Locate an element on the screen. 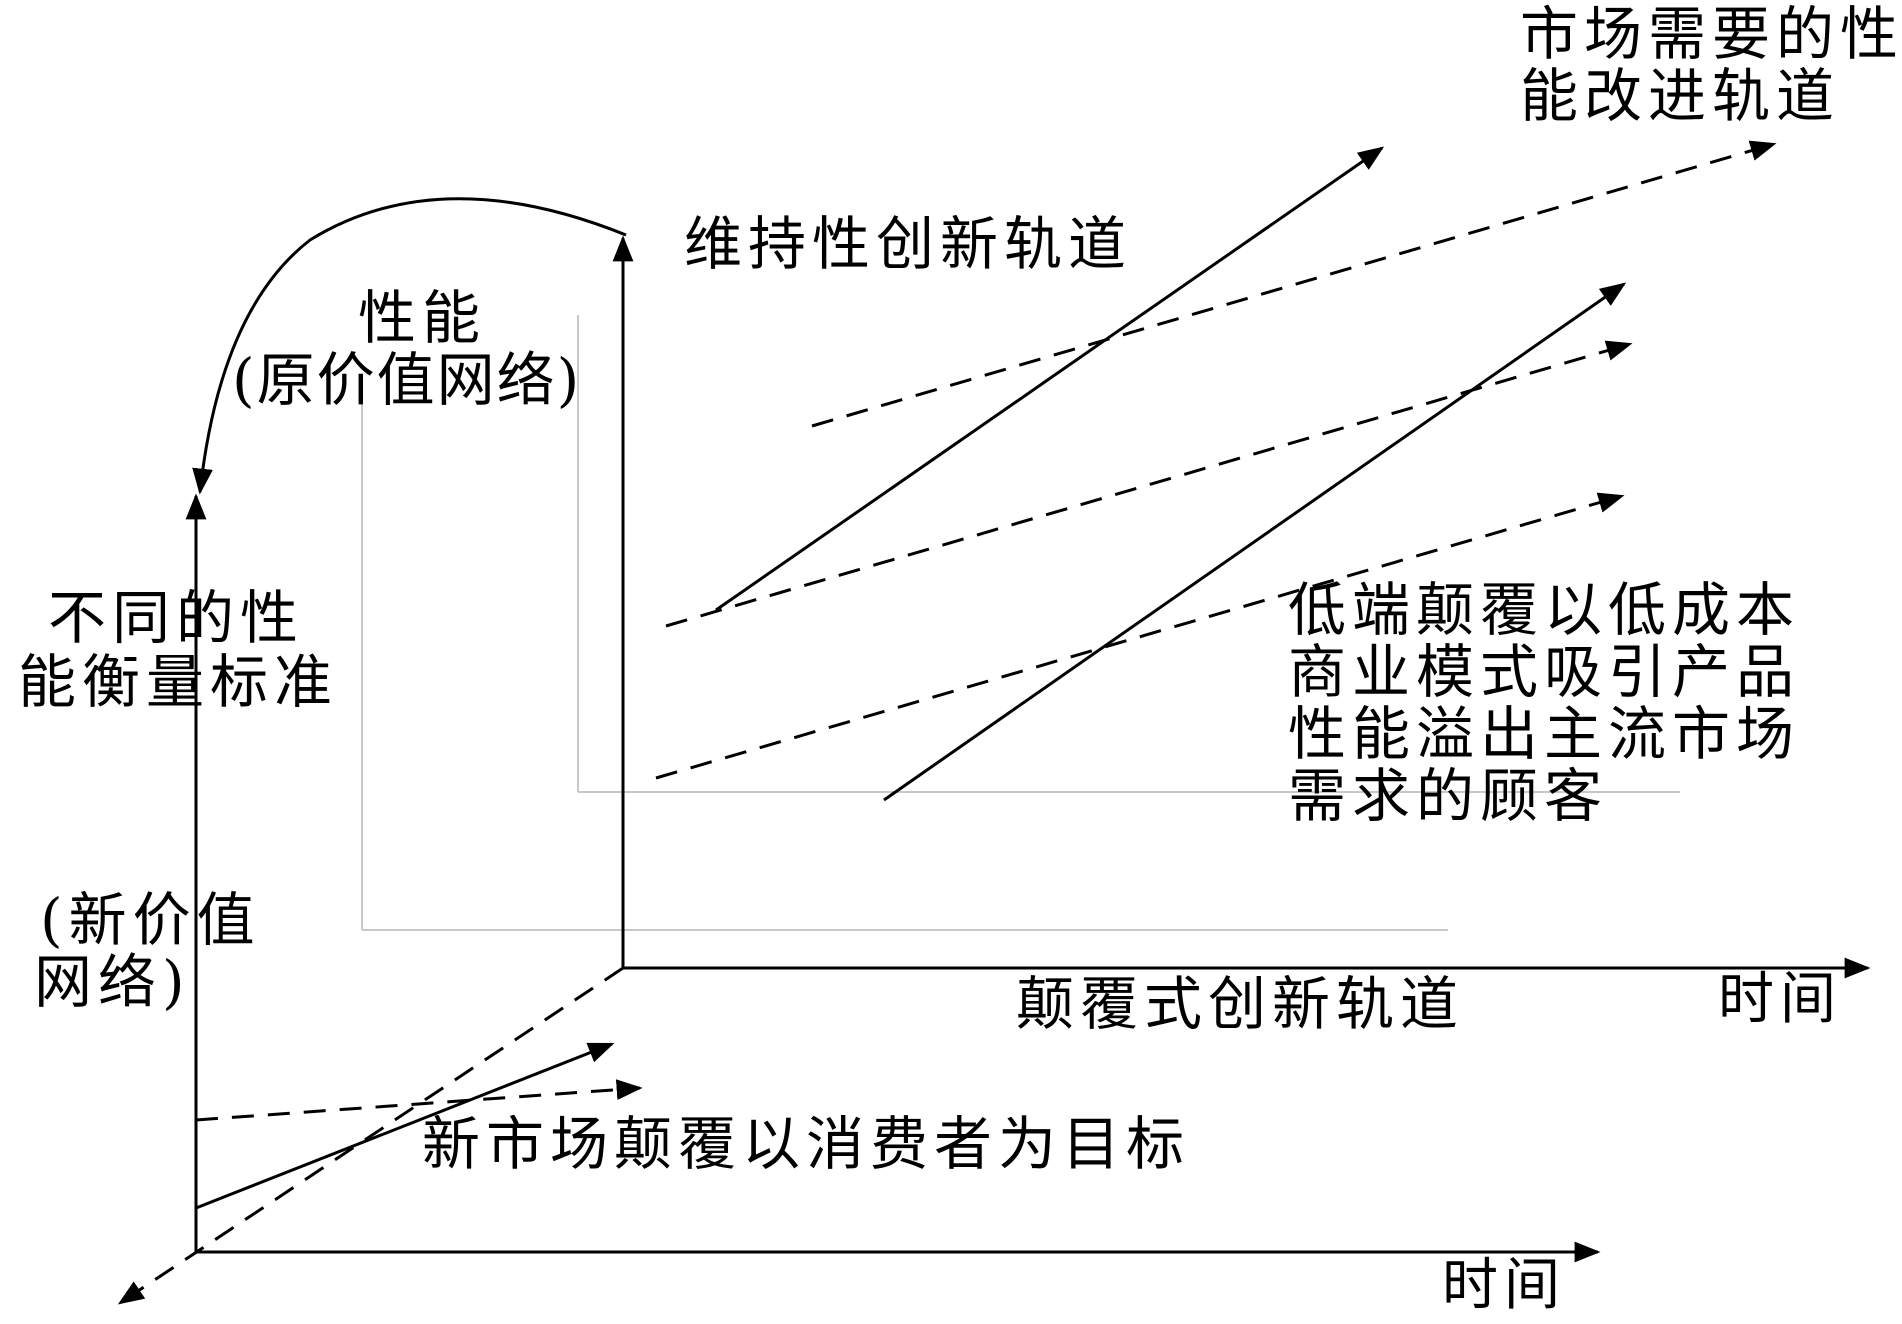 The image size is (1902, 1324). different-measure-label-line2: 能衡量标准 is located at coordinates (178, 682).